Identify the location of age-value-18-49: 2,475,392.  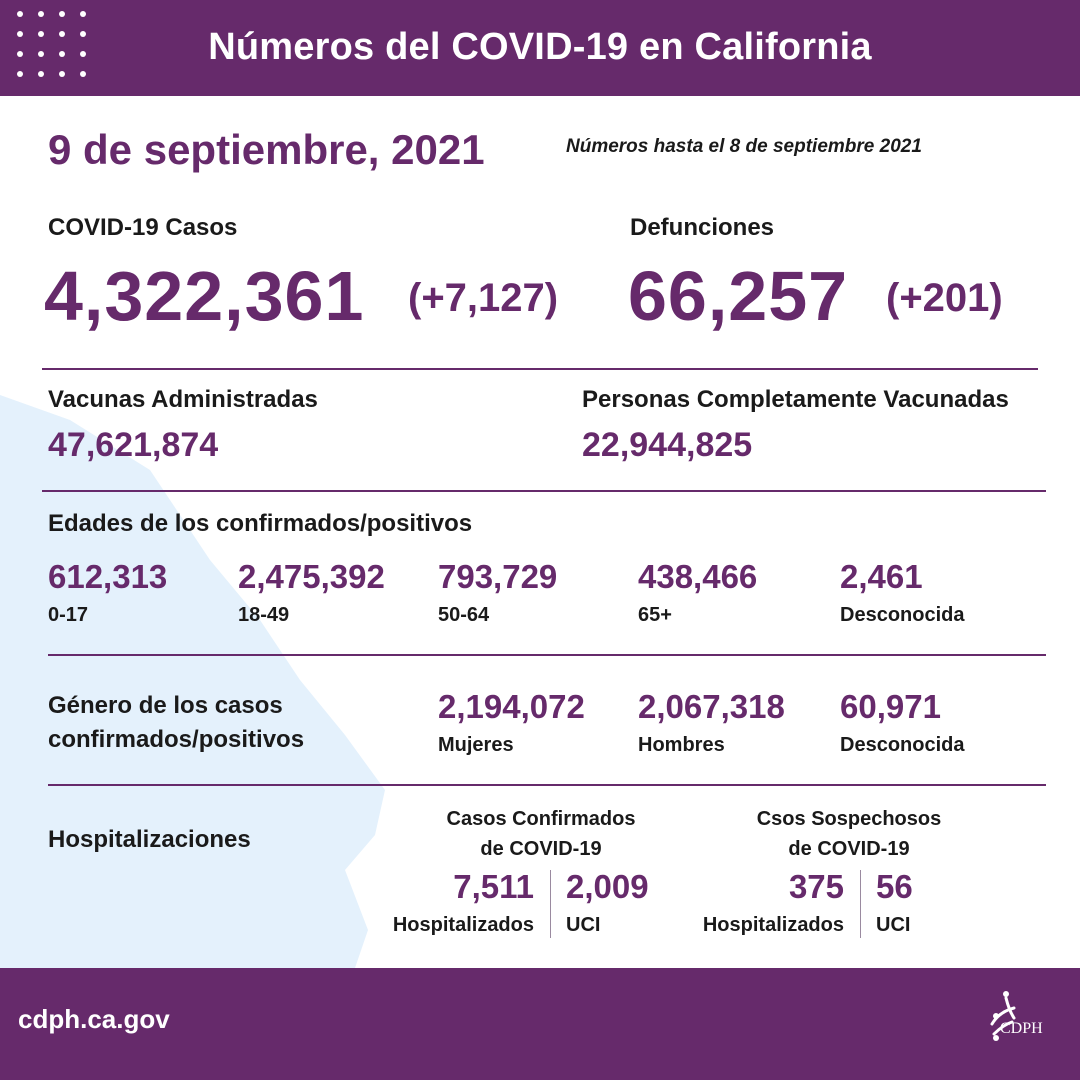
(311, 576).